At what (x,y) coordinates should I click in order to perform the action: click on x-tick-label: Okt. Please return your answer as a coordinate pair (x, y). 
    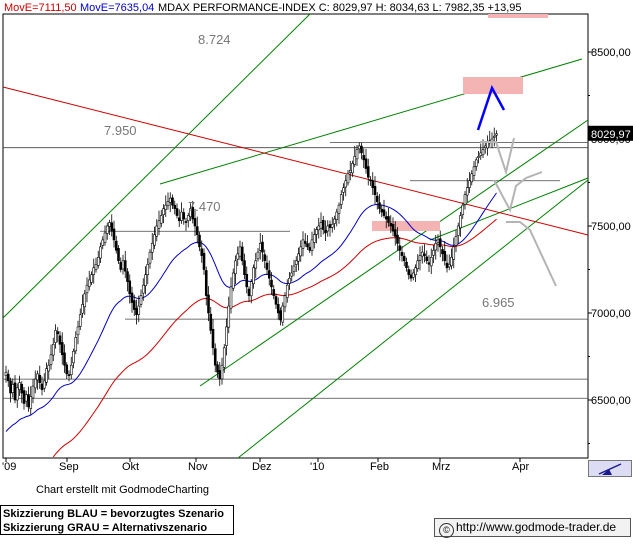
    Looking at the image, I should click on (130, 467).